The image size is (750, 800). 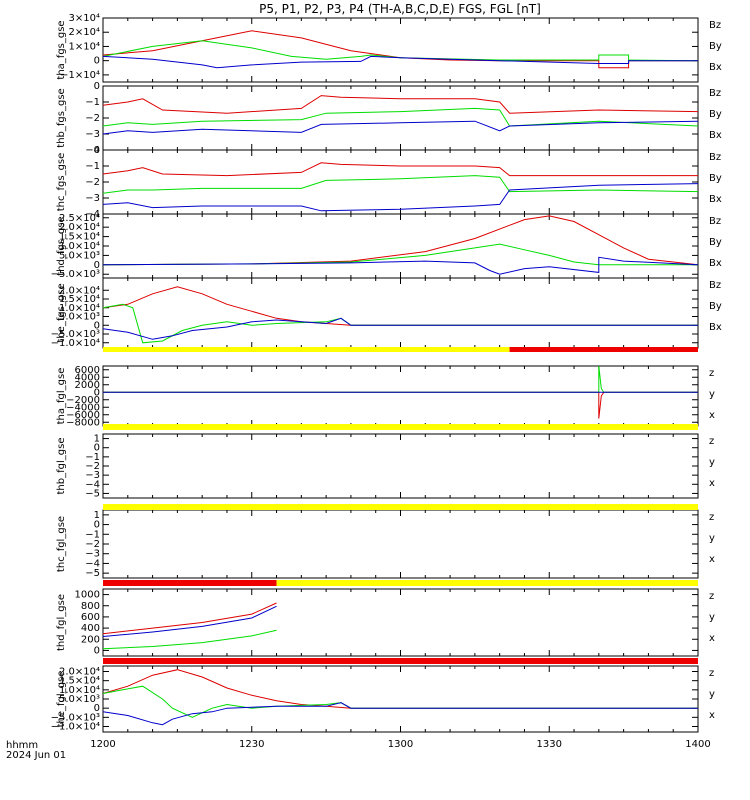 What do you see at coordinates (83, 415) in the screenshot?
I see `y-tick-label: −6000` at bounding box center [83, 415].